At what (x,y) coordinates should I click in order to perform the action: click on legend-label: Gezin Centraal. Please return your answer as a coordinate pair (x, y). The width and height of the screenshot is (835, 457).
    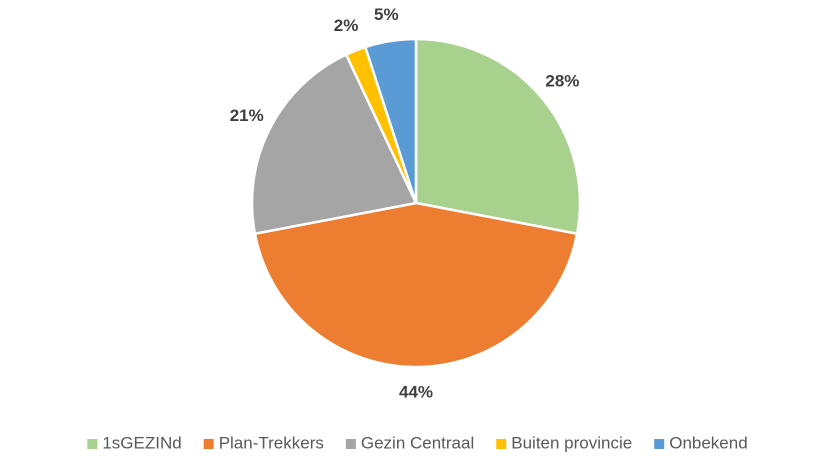
    Looking at the image, I should click on (417, 442).